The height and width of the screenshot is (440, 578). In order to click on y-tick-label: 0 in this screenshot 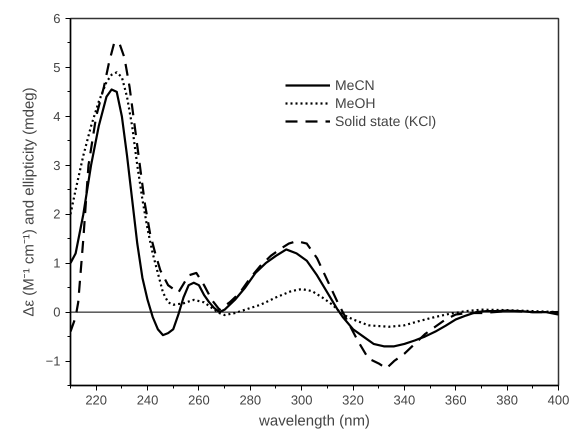, I will do `click(57, 312)`.